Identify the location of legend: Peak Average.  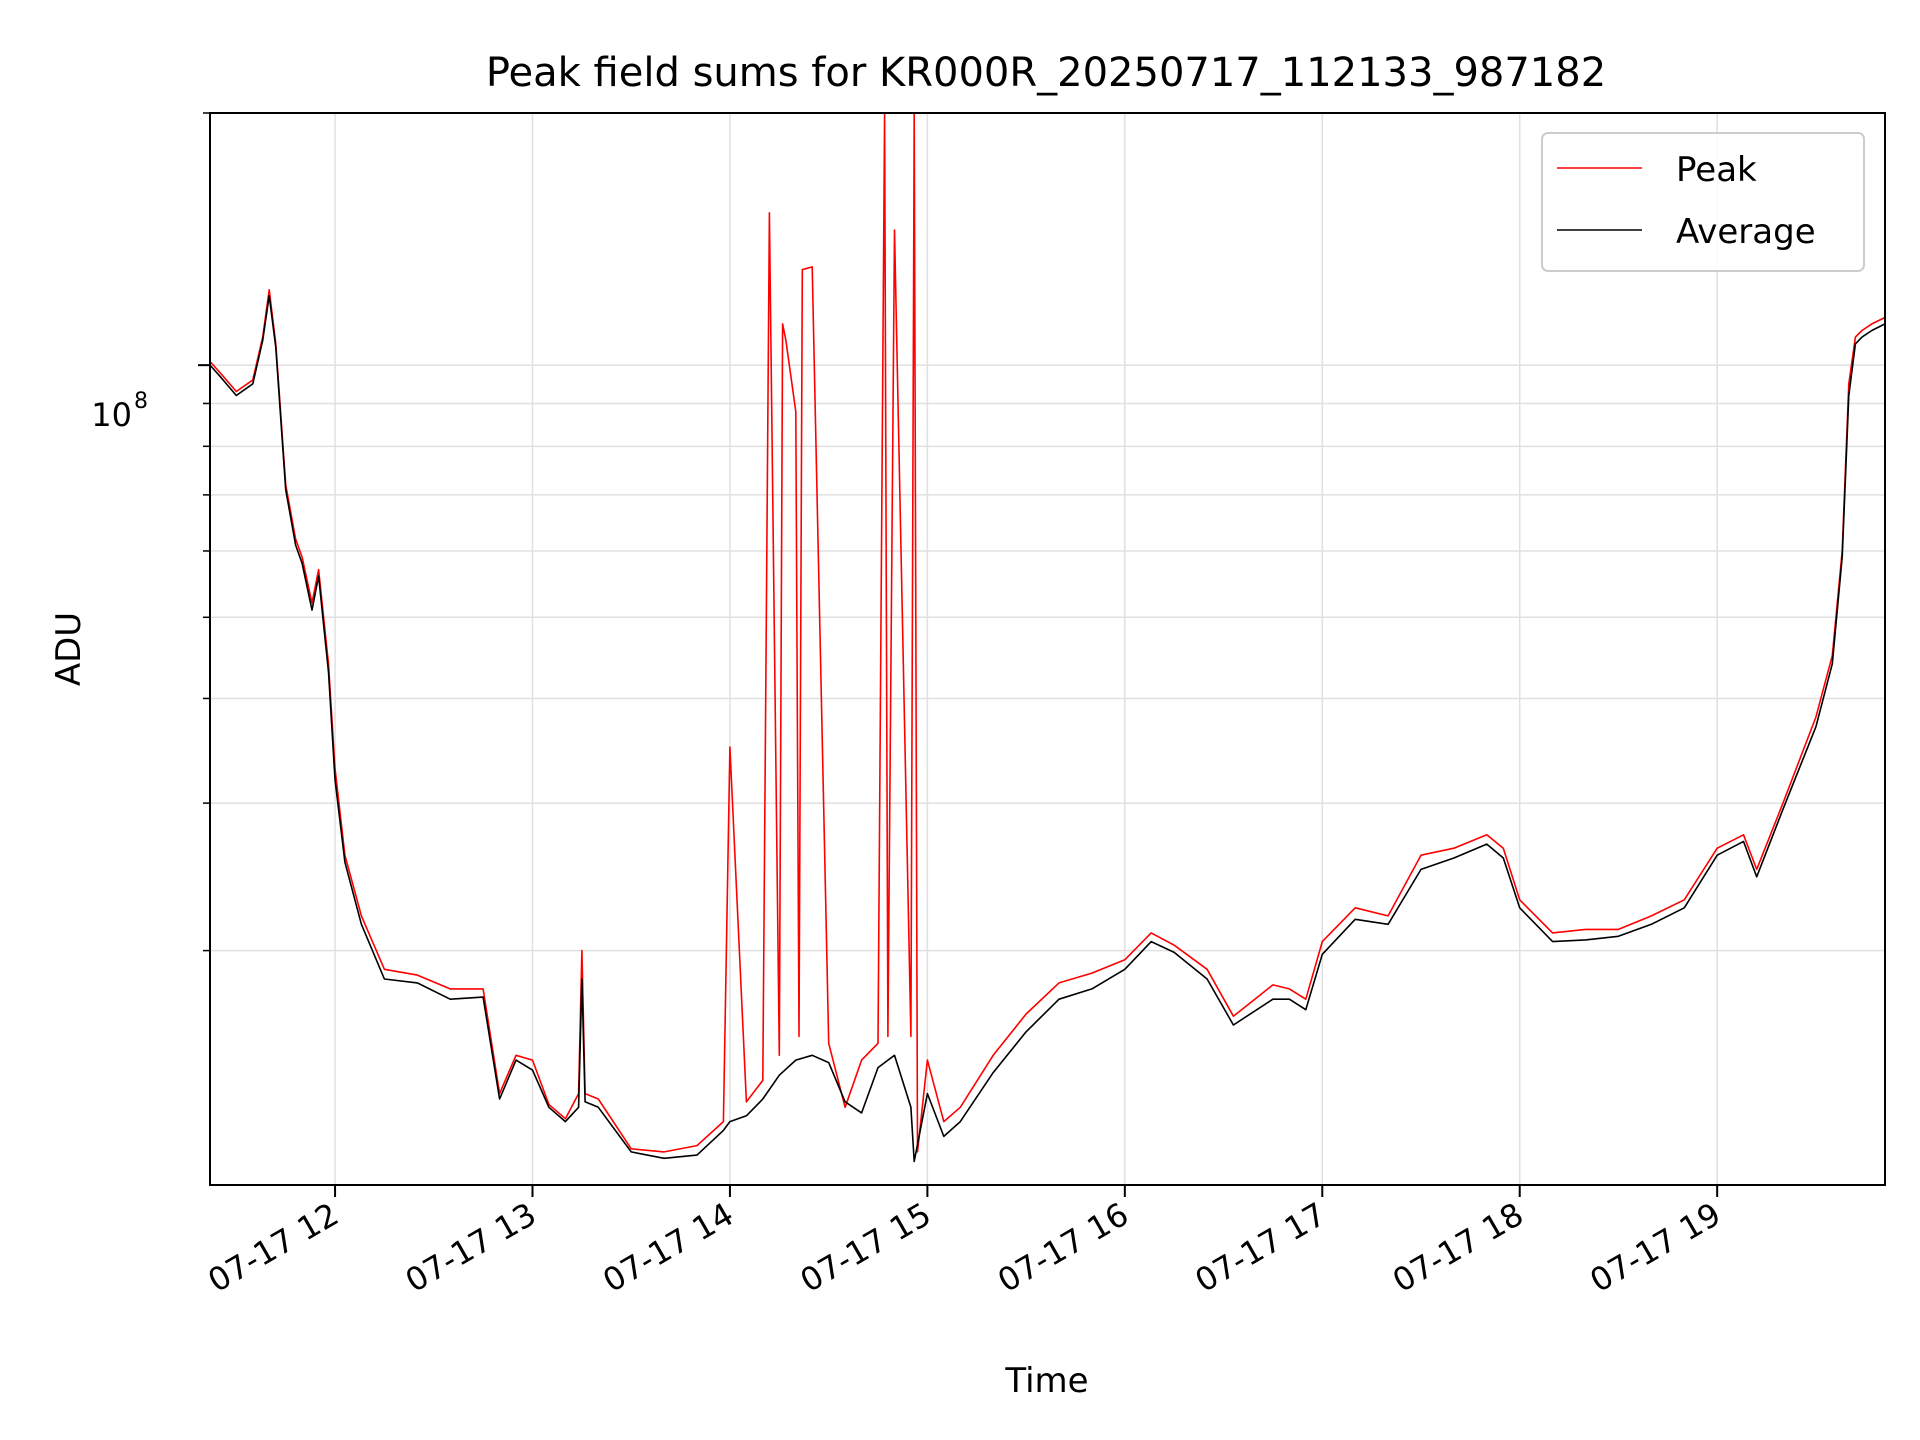
(1703, 202).